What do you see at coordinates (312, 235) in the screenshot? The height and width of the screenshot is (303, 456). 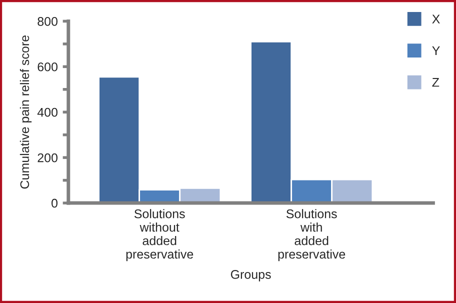 I see `x-tick-label: Solutions with added preservative` at bounding box center [312, 235].